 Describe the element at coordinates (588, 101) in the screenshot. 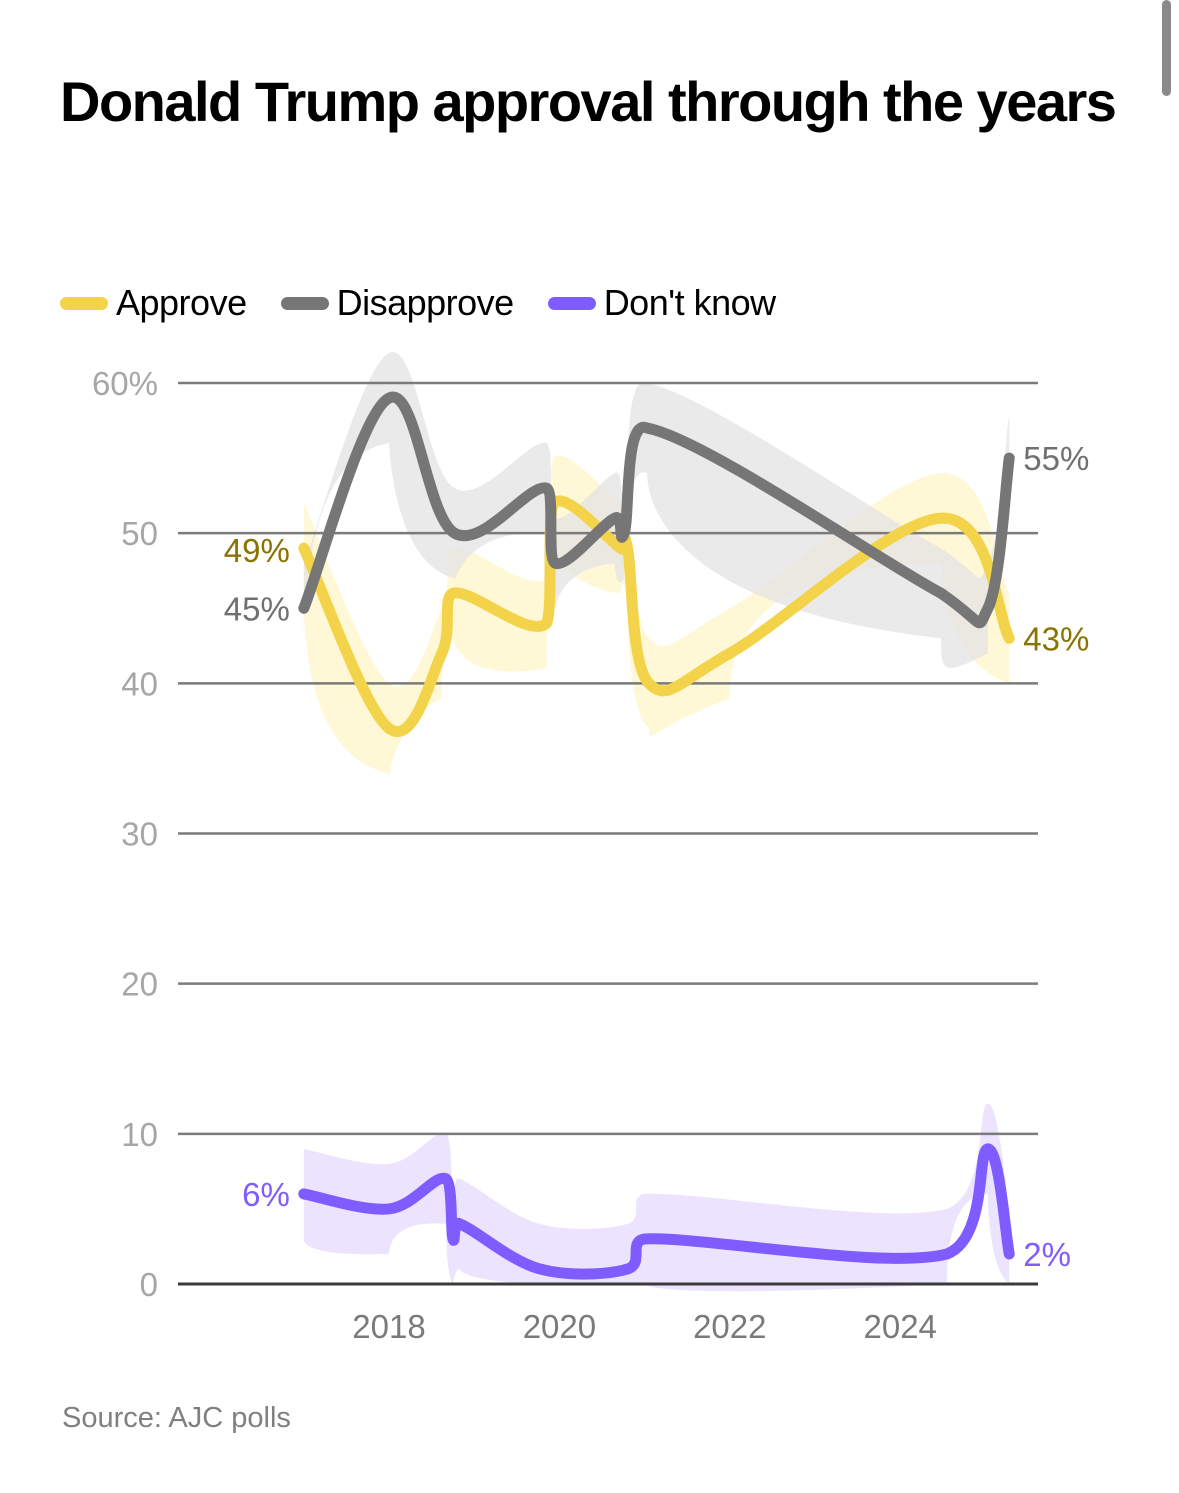

I see `chart-title: Donald Trump approval through the years` at that location.